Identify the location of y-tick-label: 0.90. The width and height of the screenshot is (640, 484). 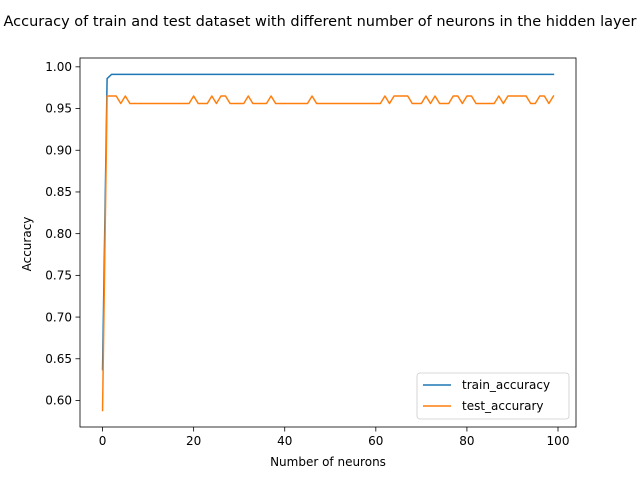
(58, 150).